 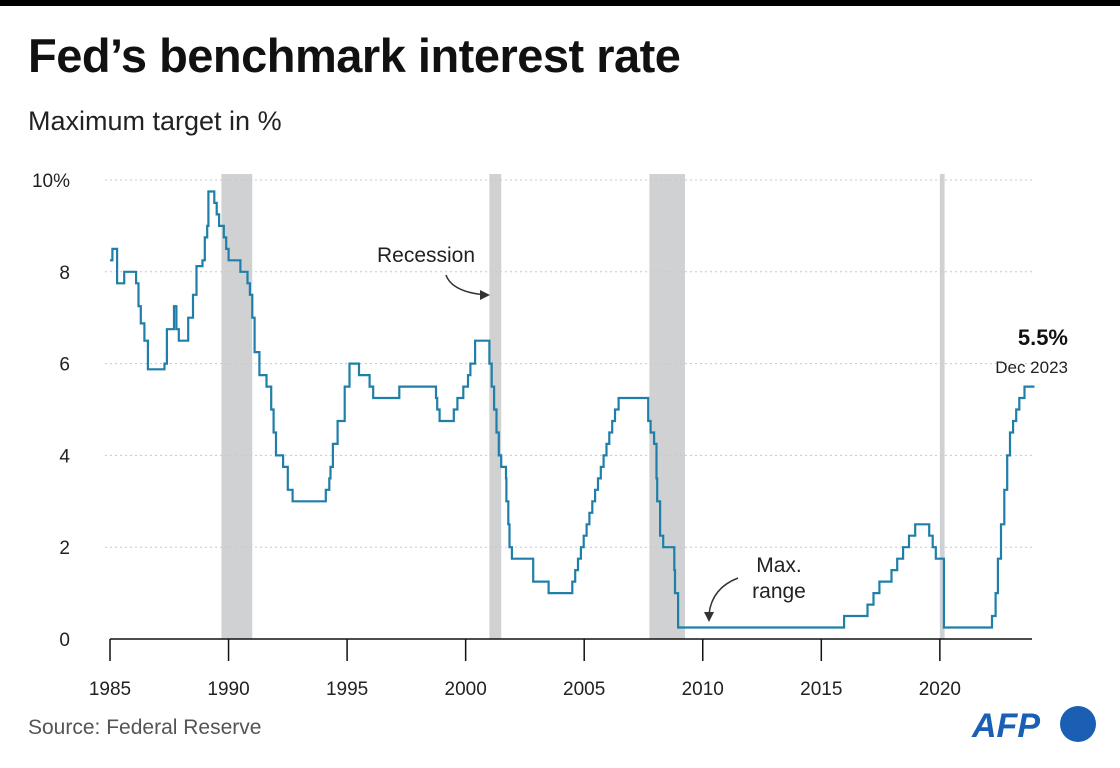 What do you see at coordinates (64, 365) in the screenshot?
I see `y-tick-label: 6` at bounding box center [64, 365].